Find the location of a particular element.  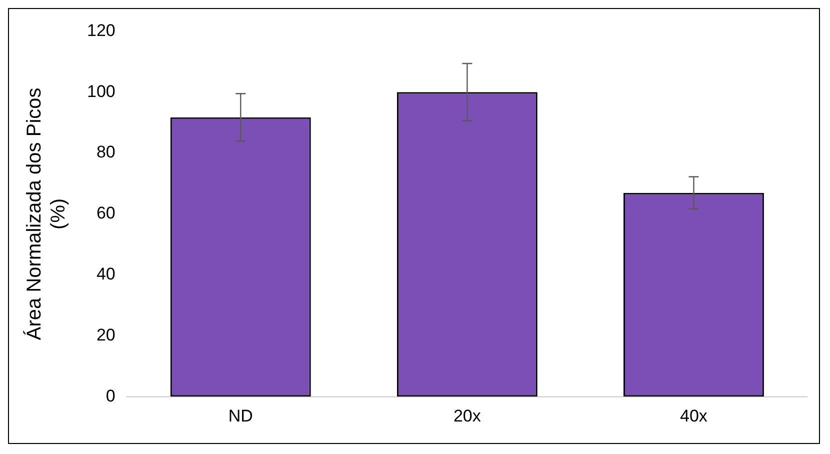

y-tick-label: 120 is located at coordinates (101, 30).